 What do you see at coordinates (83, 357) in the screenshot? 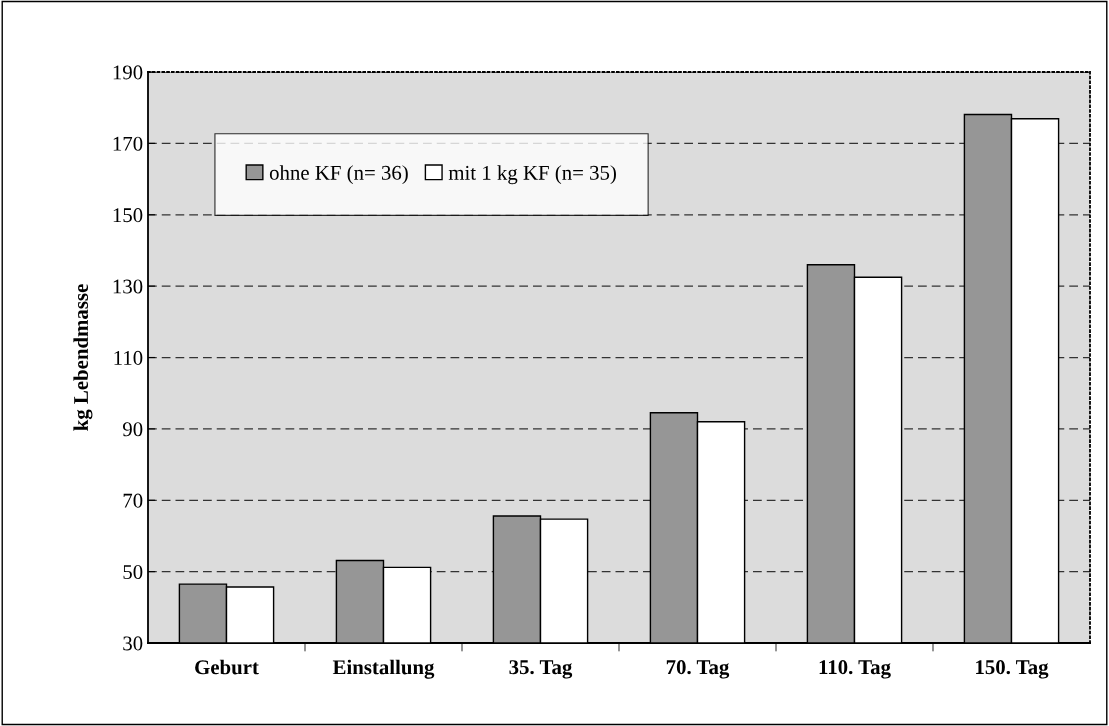
I see `y-axis-title: kg Lebendmasse` at bounding box center [83, 357].